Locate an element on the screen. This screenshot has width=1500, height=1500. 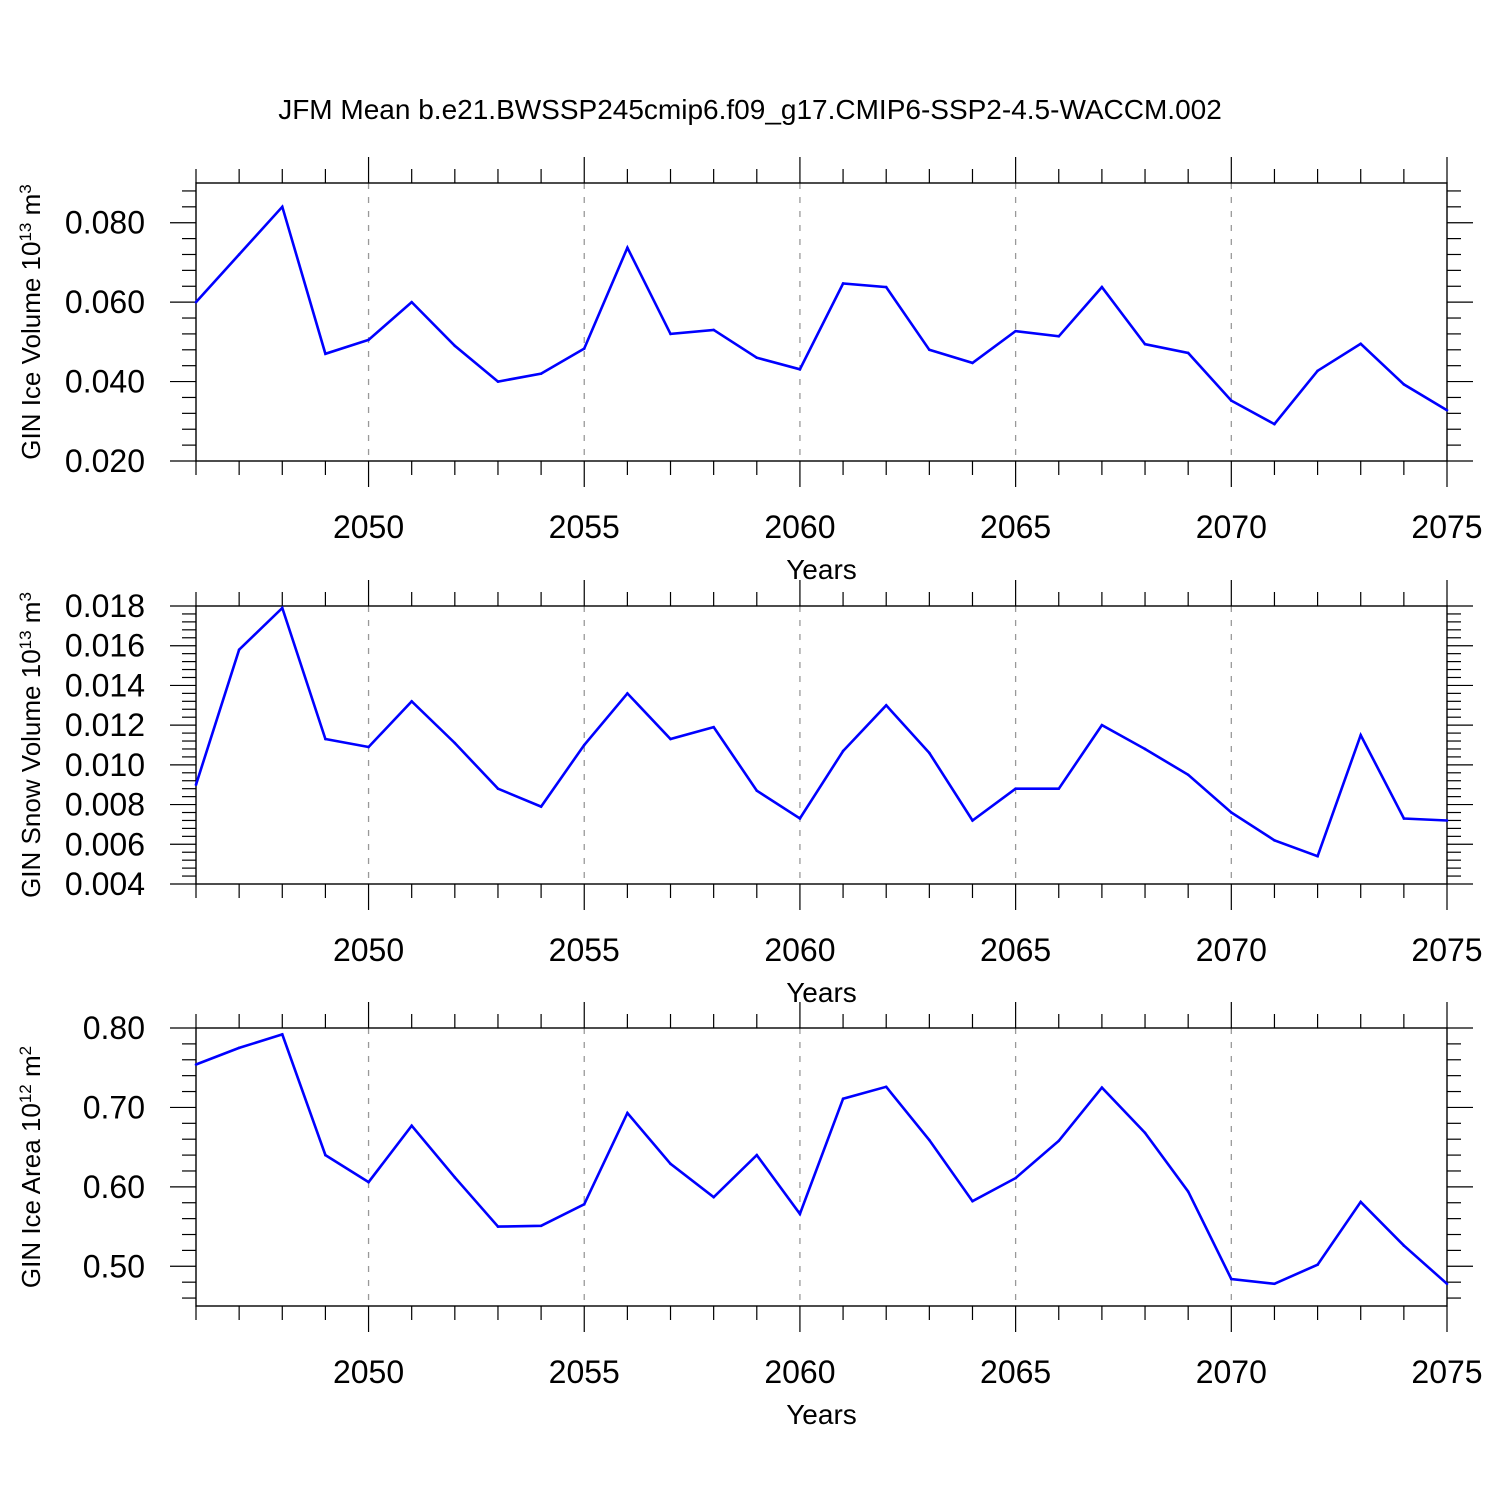
y-tick-label: 0.008 is located at coordinates (105, 805).